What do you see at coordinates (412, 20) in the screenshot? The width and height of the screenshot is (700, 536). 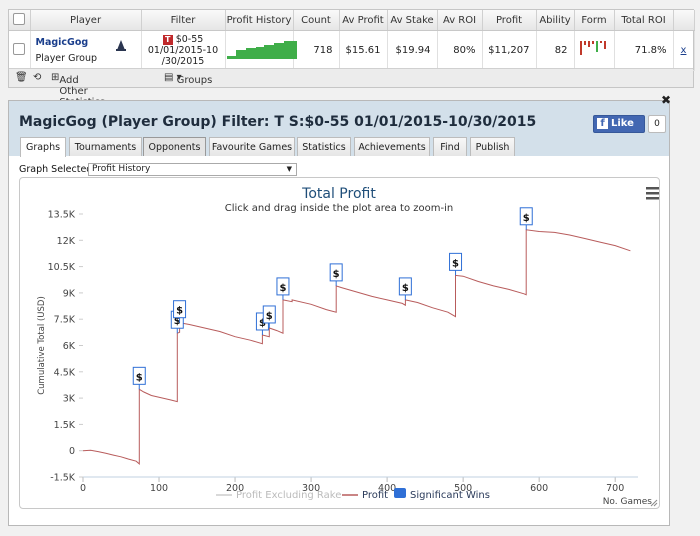 I see `col-av-stake: Av Stake` at bounding box center [412, 20].